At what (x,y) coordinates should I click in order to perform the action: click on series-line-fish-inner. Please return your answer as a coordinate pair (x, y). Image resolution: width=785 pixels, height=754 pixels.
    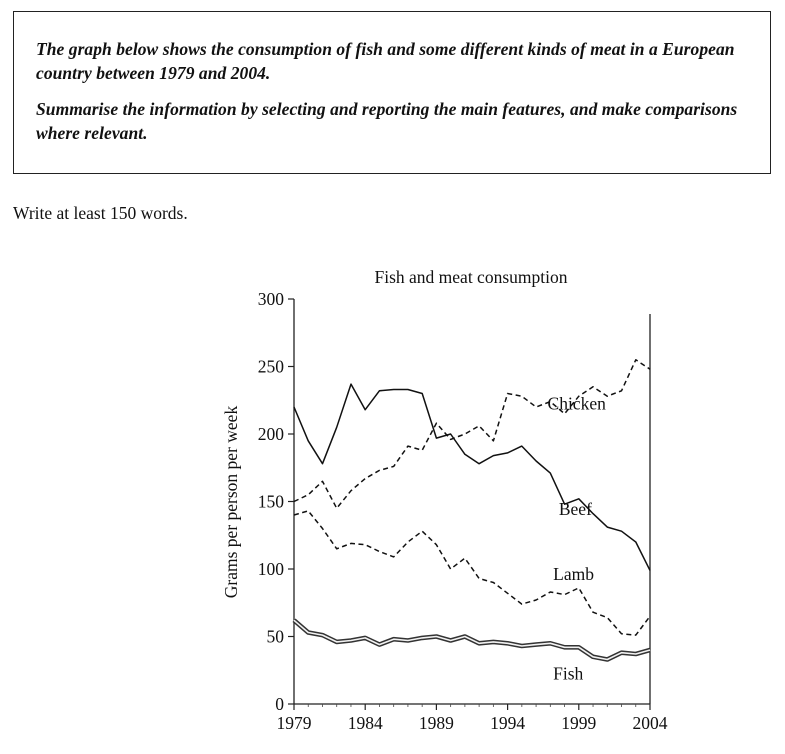
    Looking at the image, I should click on (472, 640).